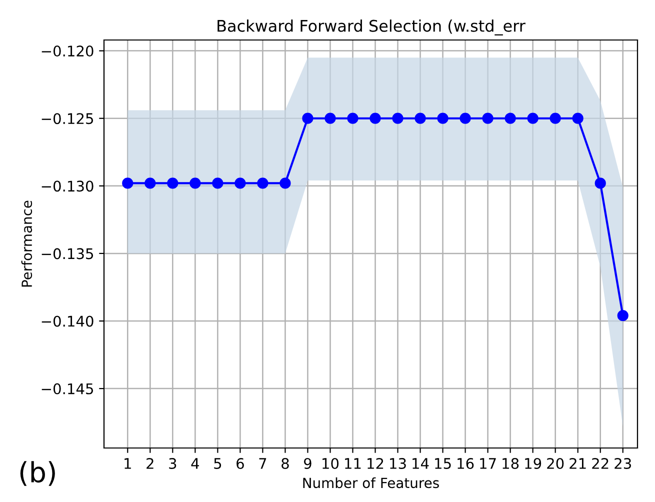  Describe the element at coordinates (371, 482) in the screenshot. I see `x-axis-title: Number of Features` at that location.